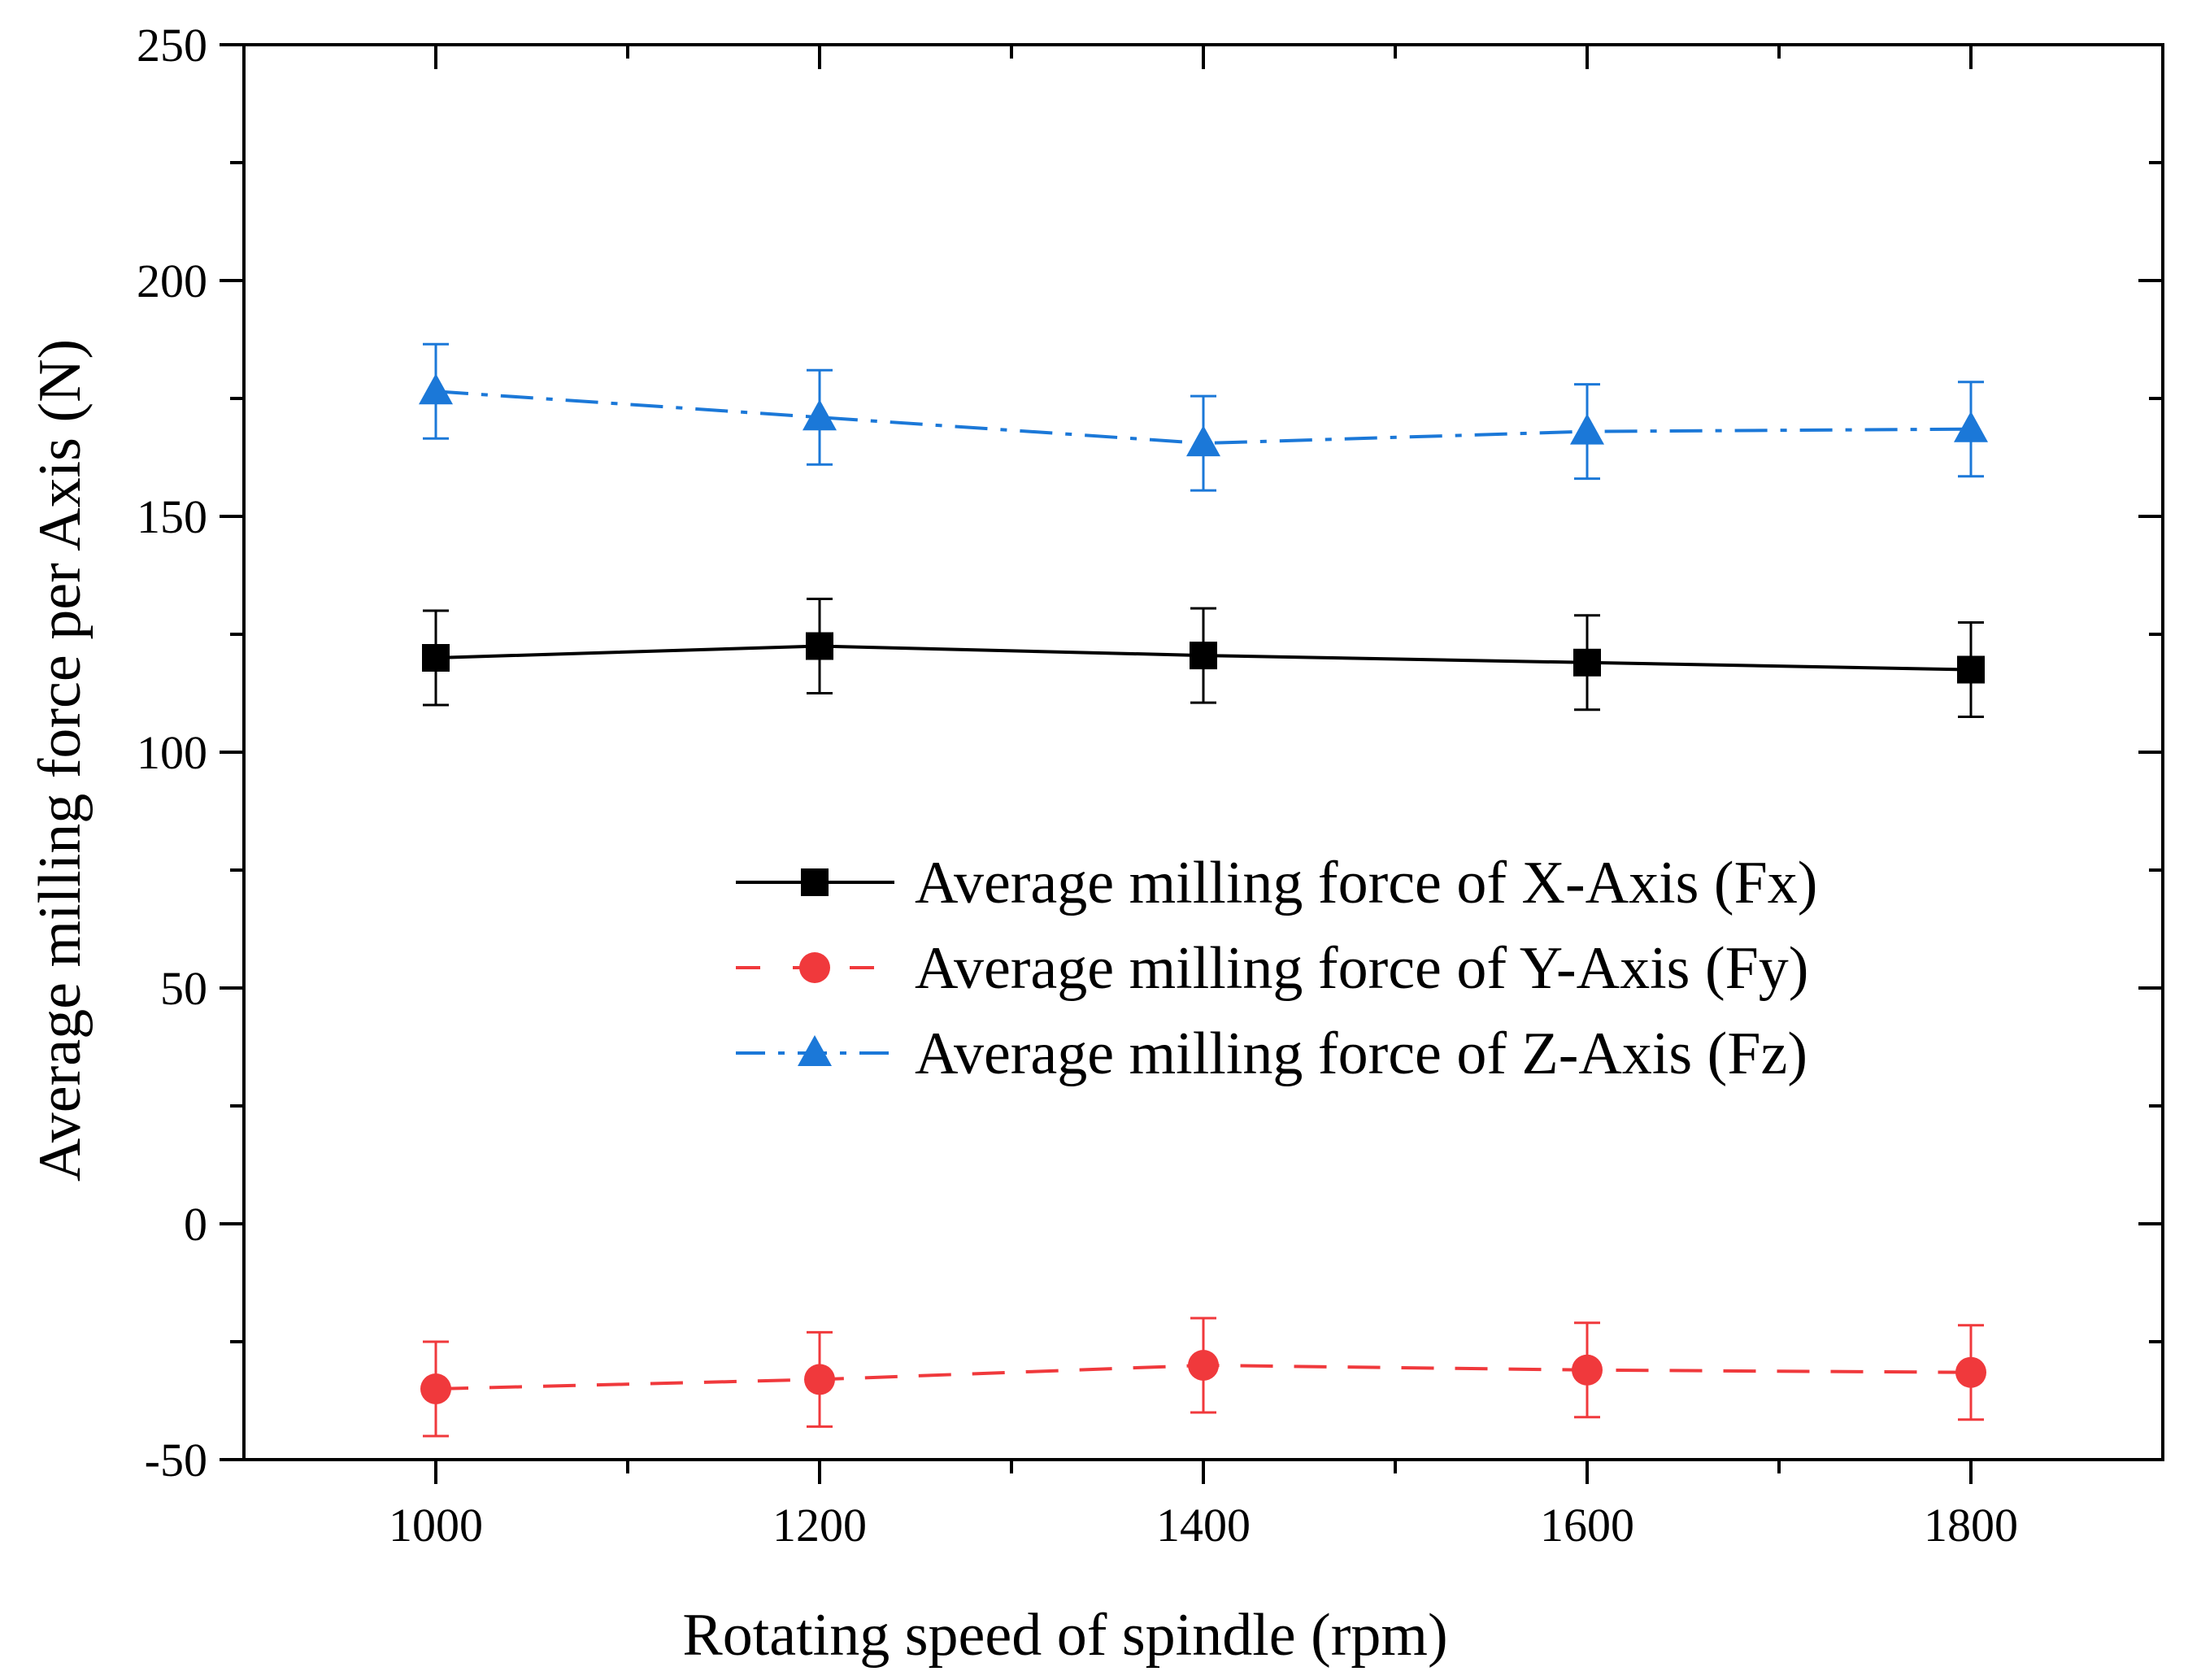 This screenshot has height=1680, width=2188. Describe the element at coordinates (1361, 969) in the screenshot. I see `legend-label: Average milling force of Y-Axis (Fy)` at that location.